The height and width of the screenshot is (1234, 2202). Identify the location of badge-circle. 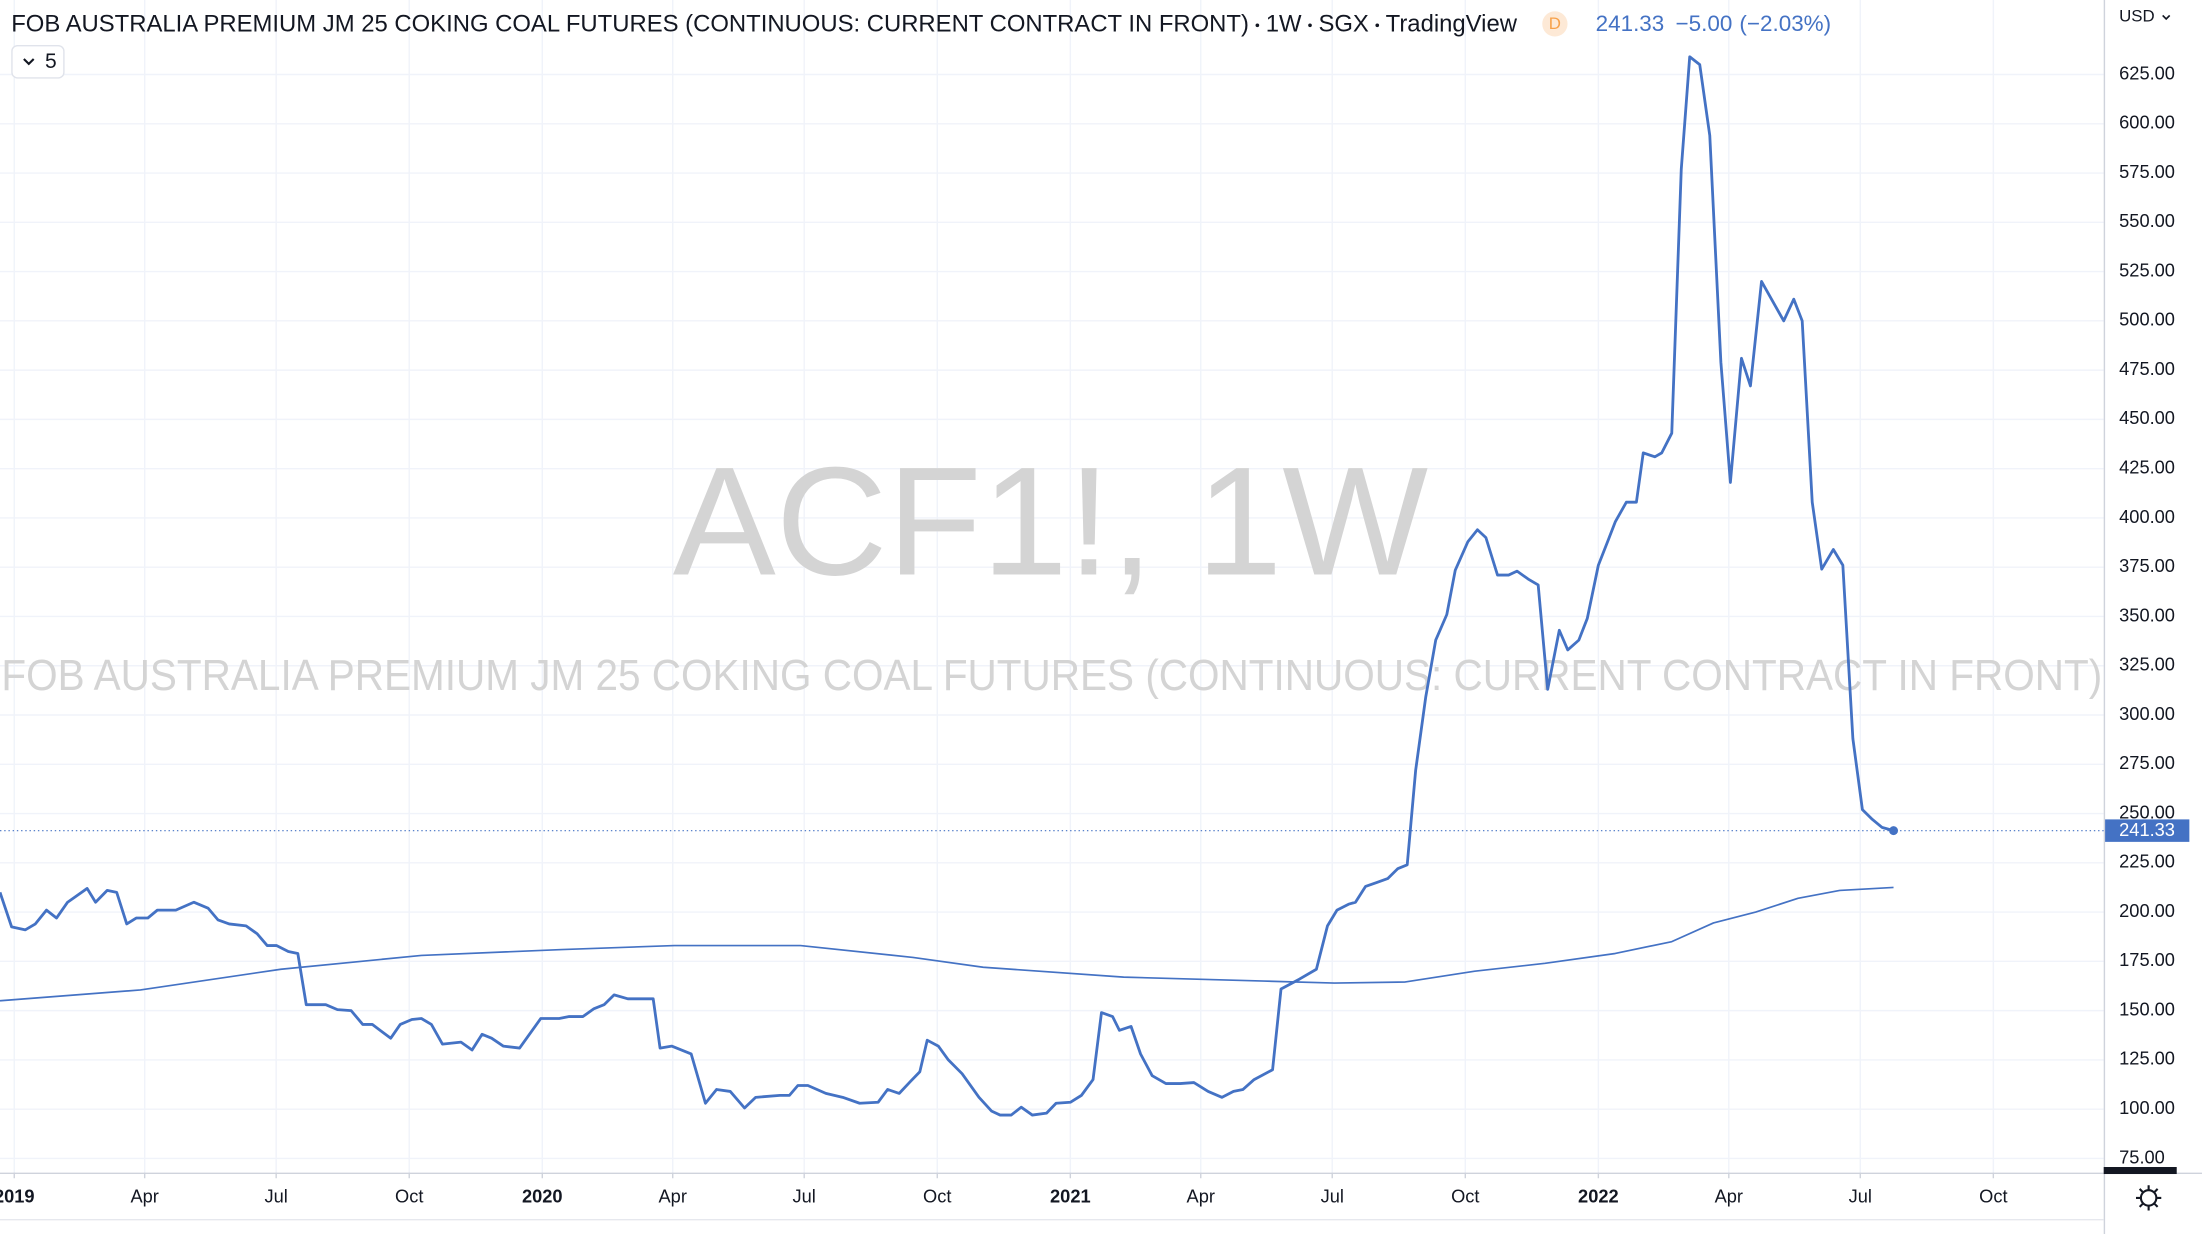
(1555, 24).